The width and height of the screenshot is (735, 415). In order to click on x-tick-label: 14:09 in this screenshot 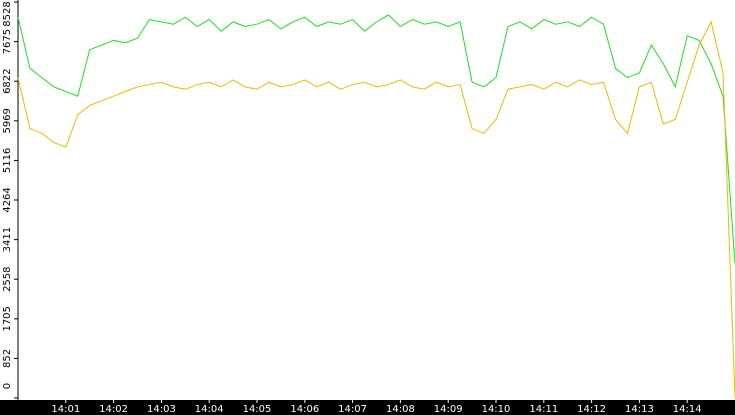, I will do `click(448, 409)`.